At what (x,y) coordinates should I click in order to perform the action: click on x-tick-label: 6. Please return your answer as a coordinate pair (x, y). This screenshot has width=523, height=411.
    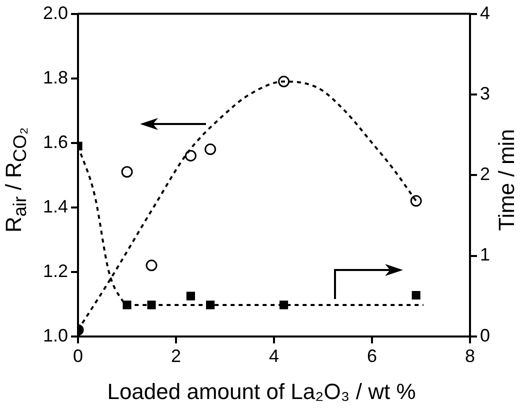
    Looking at the image, I should click on (372, 356).